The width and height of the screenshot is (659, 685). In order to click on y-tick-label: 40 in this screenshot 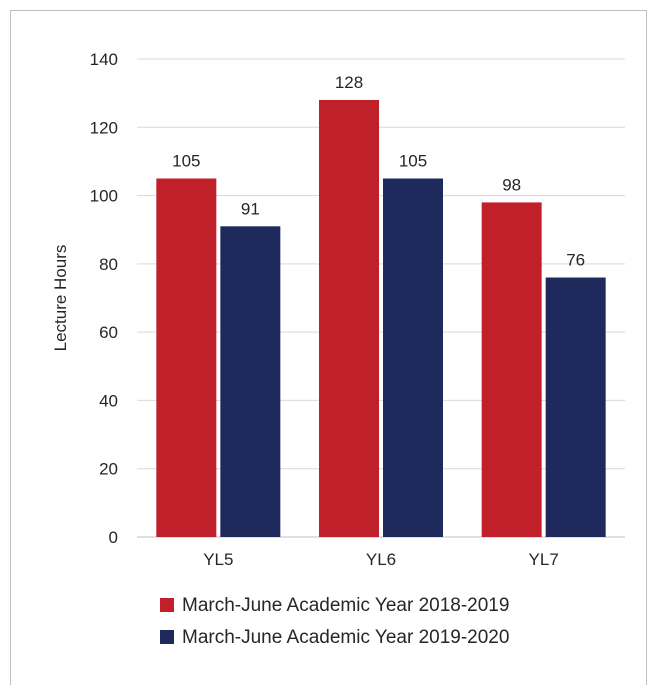, I will do `click(108, 400)`.